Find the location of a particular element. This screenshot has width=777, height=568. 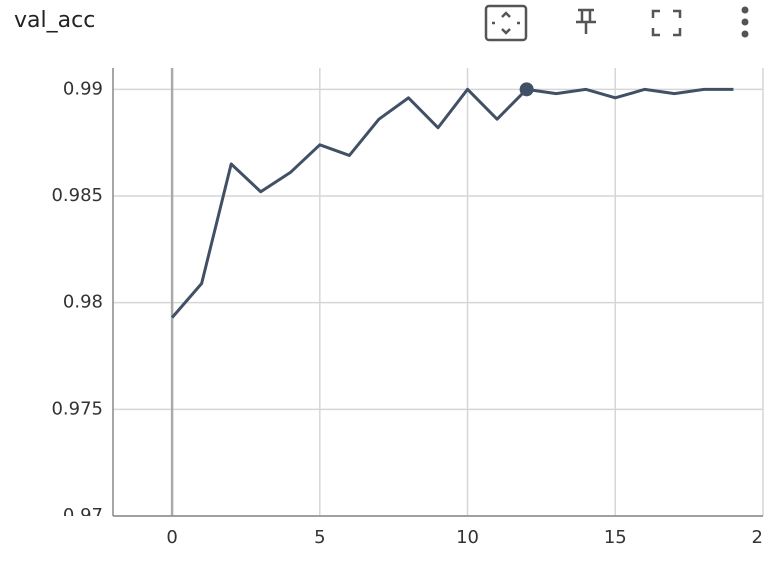

fit-icon is located at coordinates (506, 23).